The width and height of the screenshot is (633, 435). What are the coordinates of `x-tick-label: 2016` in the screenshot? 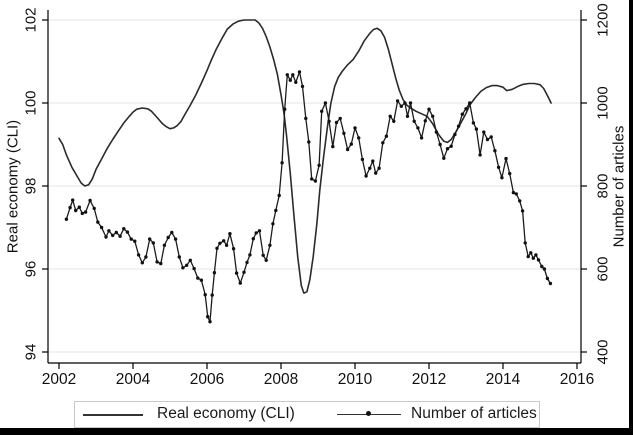 It's located at (577, 379).